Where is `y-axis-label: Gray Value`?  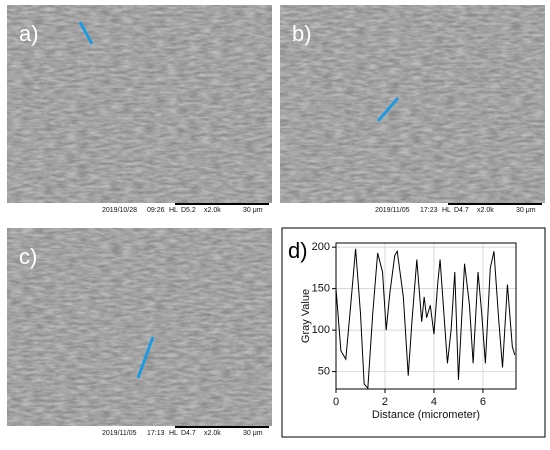 y-axis-label: Gray Value is located at coordinates (306, 316).